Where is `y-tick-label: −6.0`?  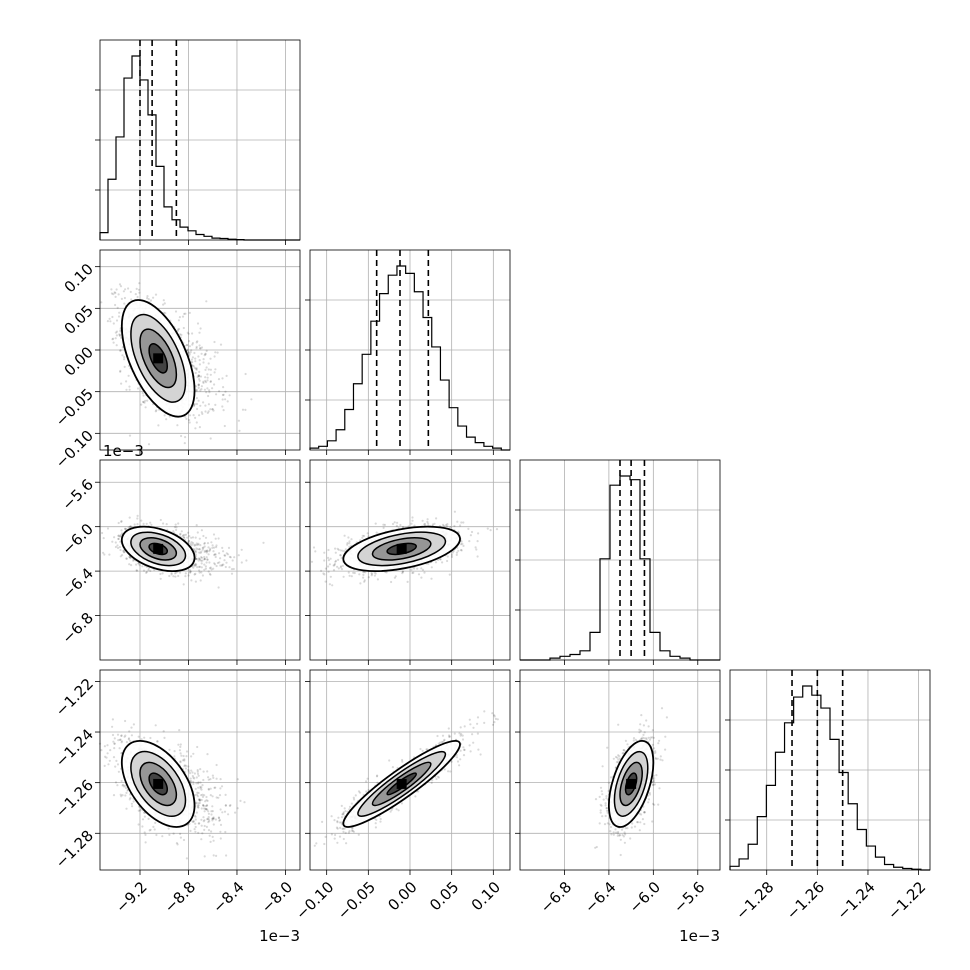
y-tick-label: −6.0 is located at coordinates (78, 539).